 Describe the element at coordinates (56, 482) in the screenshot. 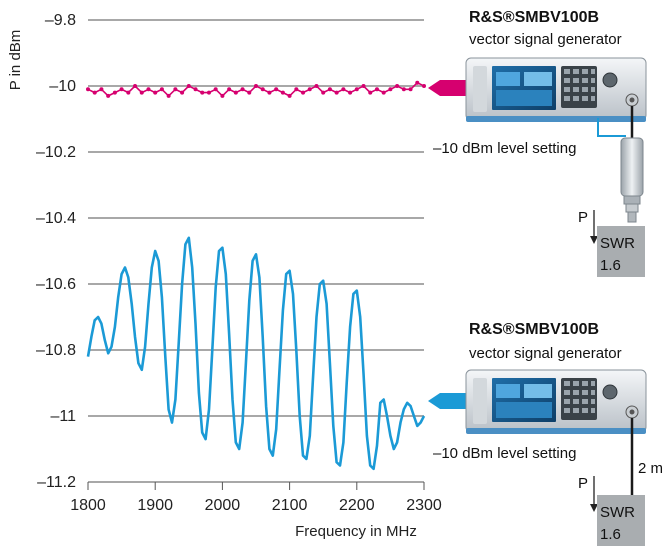

I see `y-tick-label: –11.2` at that location.